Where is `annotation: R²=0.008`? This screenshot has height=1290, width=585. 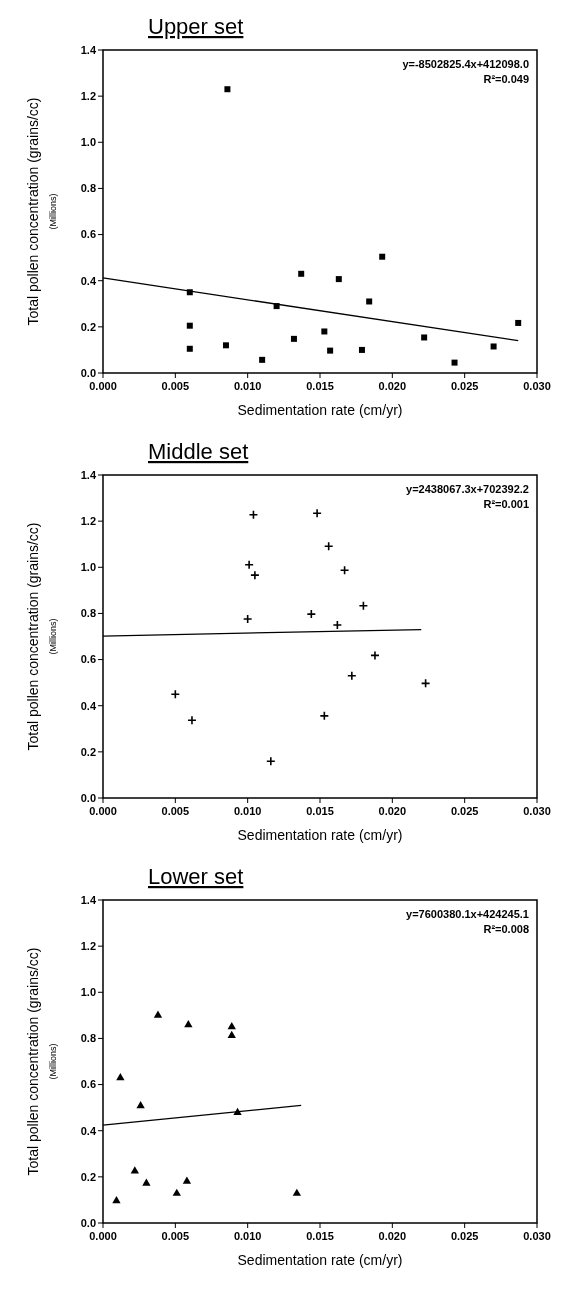 annotation: R²=0.008 is located at coordinates (506, 929).